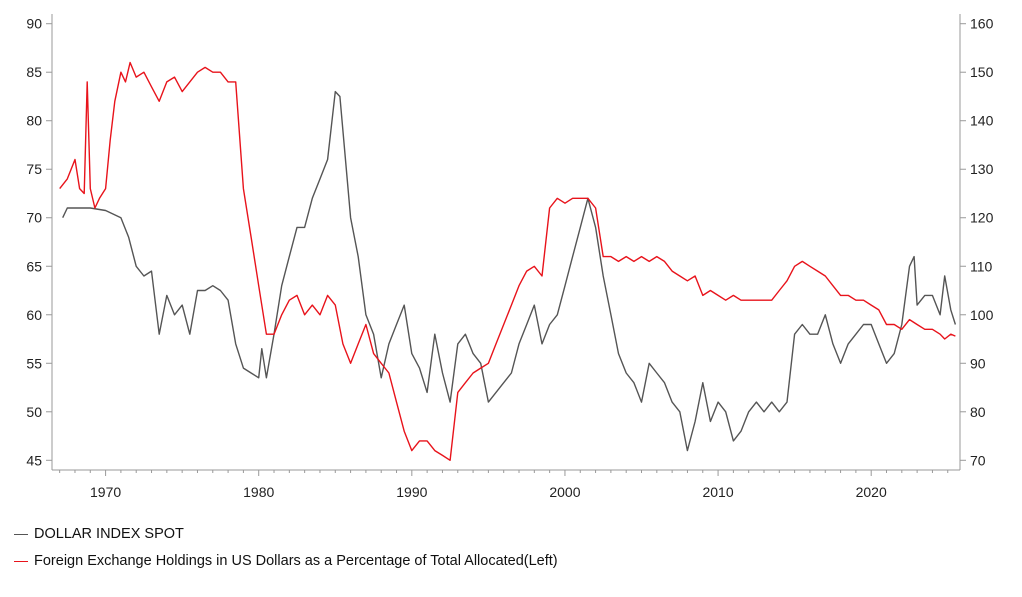 Image resolution: width=1022 pixels, height=597 pixels. What do you see at coordinates (109, 534) in the screenshot?
I see `legend-label-dollar-index: DOLLAR INDEX SPOT` at bounding box center [109, 534].